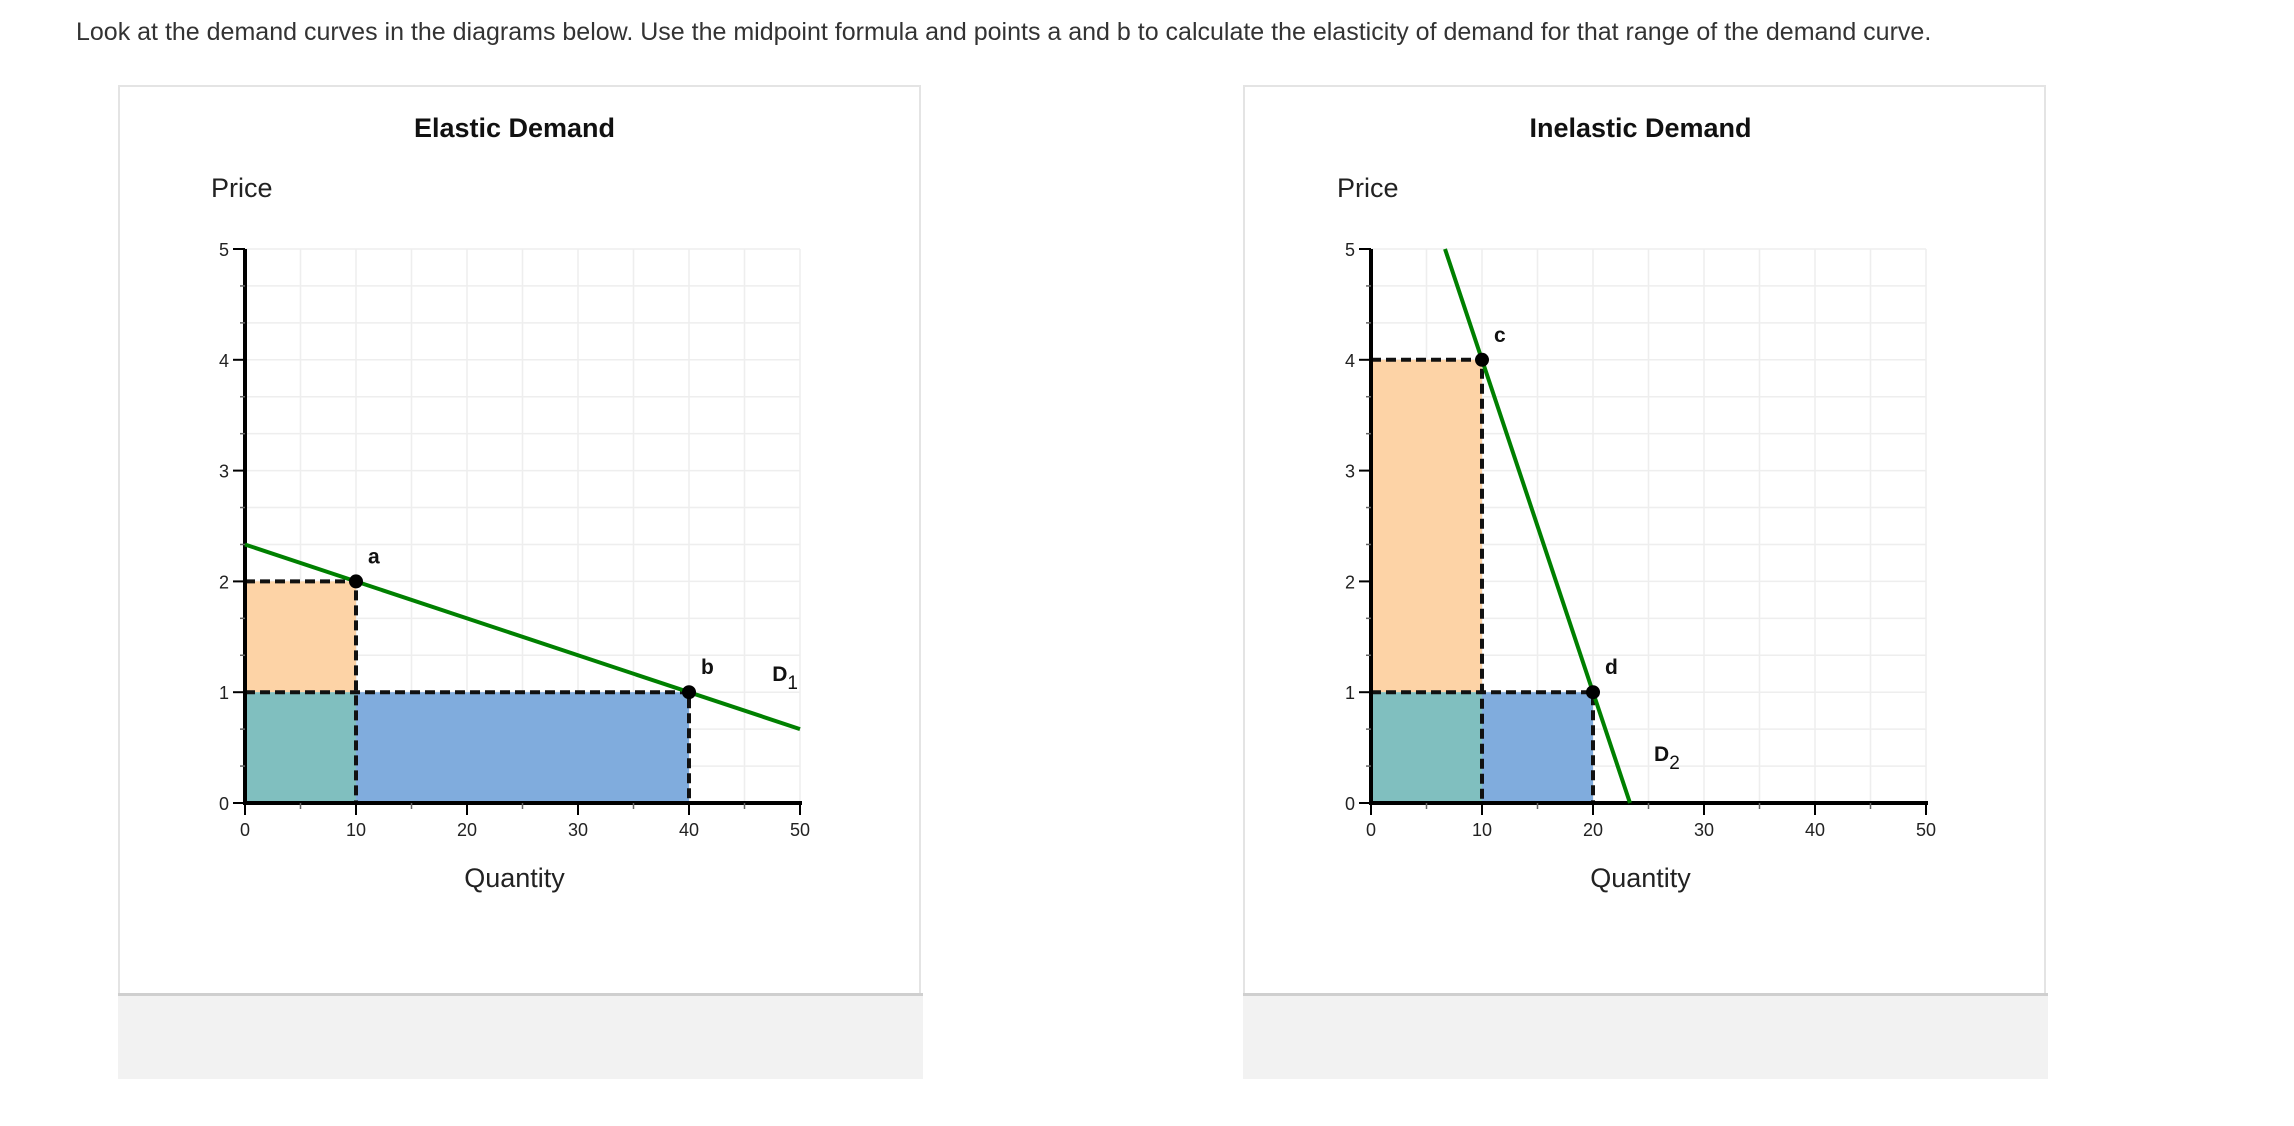  I want to click on point-a, so click(356, 581).